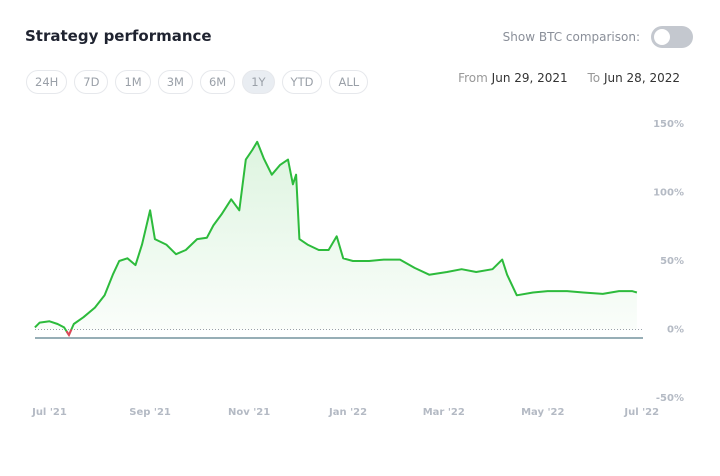 The height and width of the screenshot is (476, 720). What do you see at coordinates (347, 412) in the screenshot?
I see `x-tick-label: Jan '22` at bounding box center [347, 412].